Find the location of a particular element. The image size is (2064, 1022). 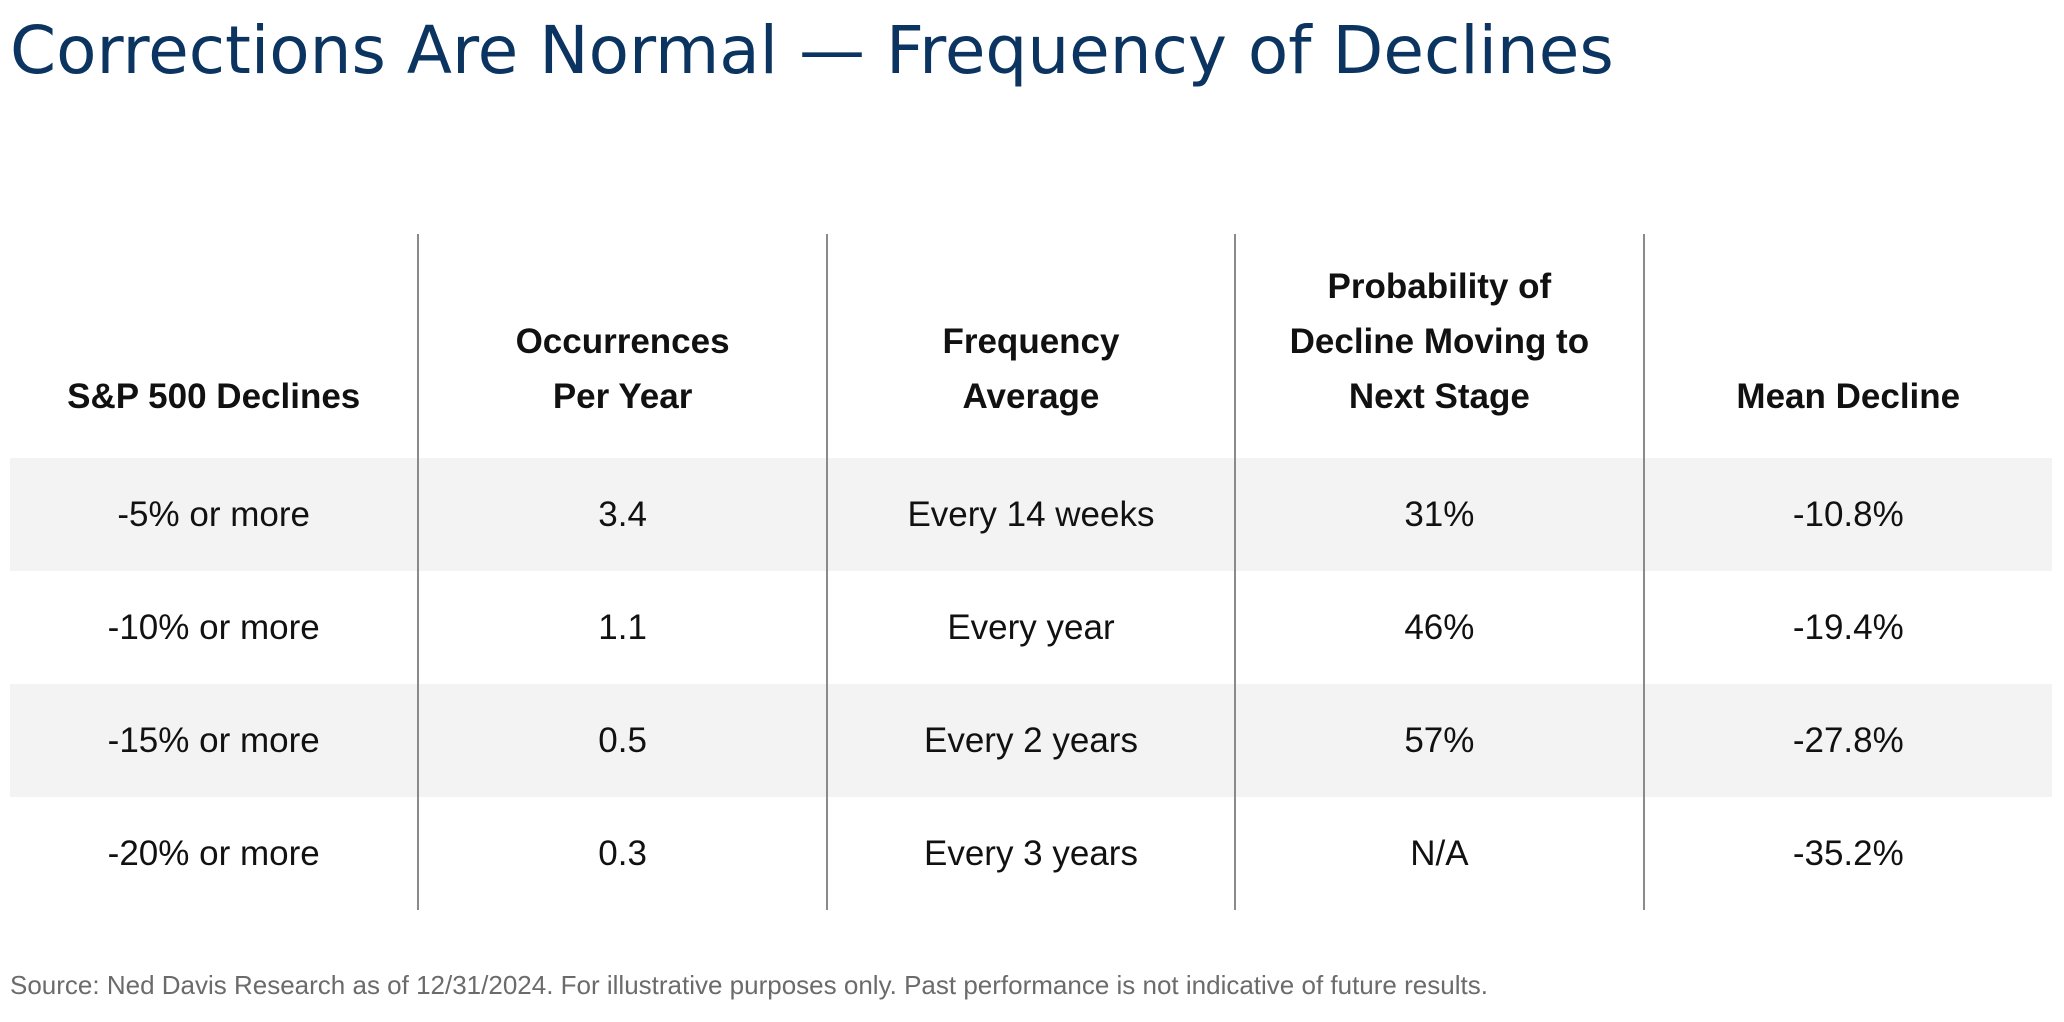

cell-frequency: Every 14 weeks is located at coordinates (1030, 514).